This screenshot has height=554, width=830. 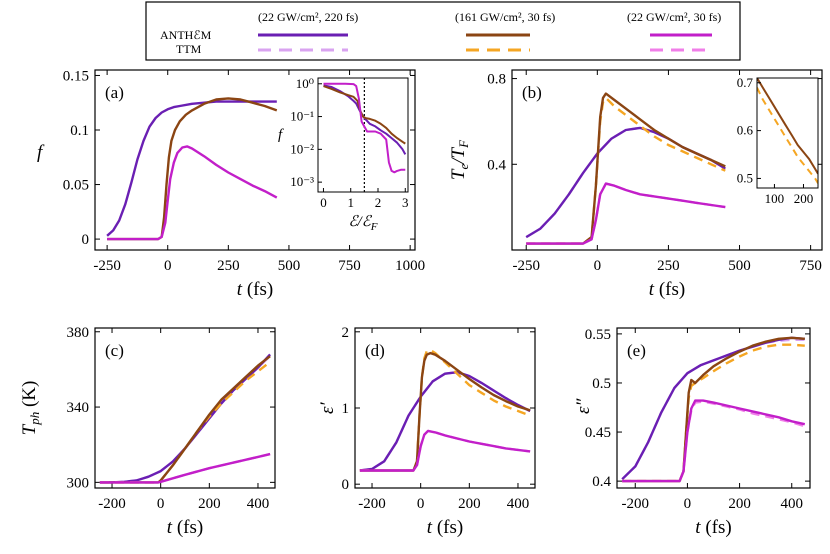 I want to click on y-tick-label: 0.45, so click(x=598, y=433).